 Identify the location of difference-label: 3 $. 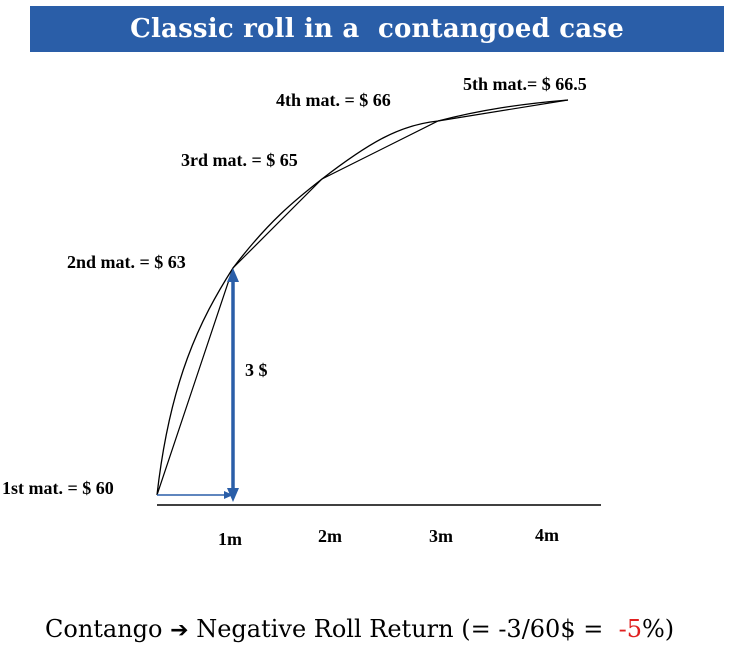
(256, 370).